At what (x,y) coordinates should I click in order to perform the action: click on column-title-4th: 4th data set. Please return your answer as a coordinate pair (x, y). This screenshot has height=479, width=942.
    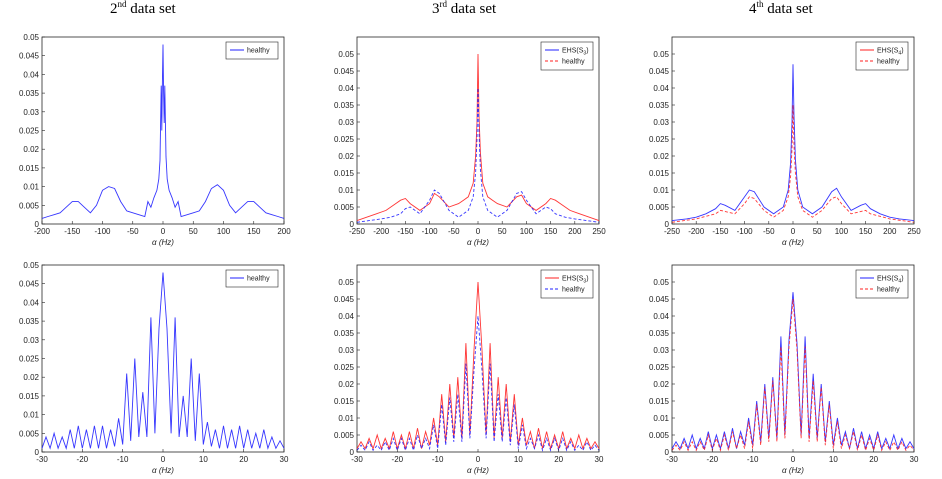
    Looking at the image, I should click on (781, 9).